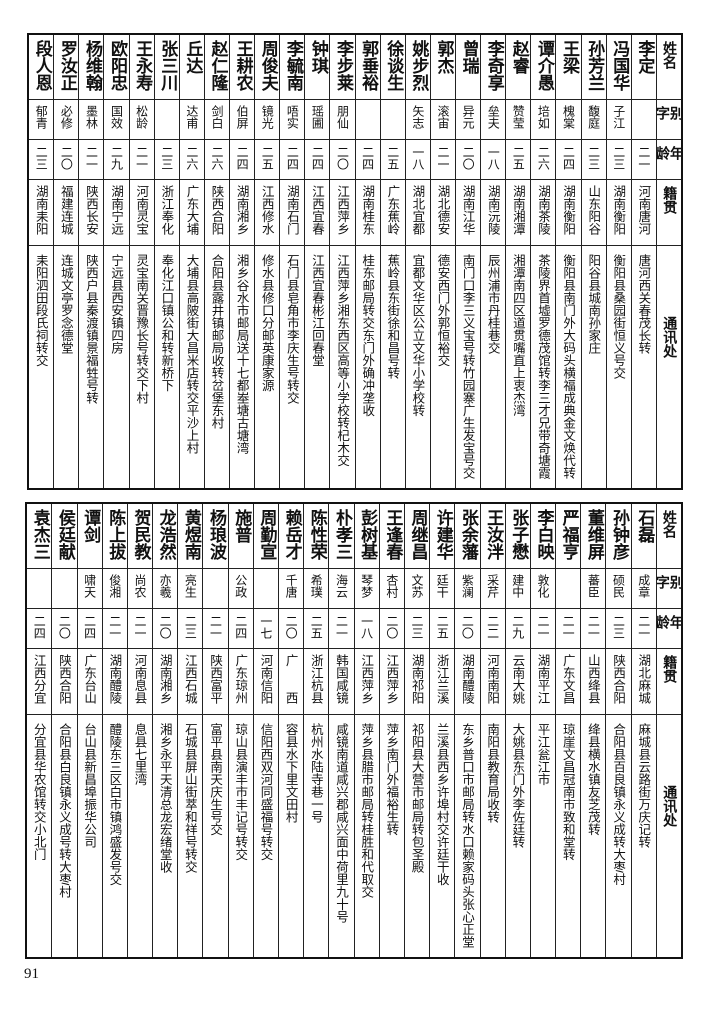 Image resolution: width=719 pixels, height=1024 pixels. Describe the element at coordinates (165, 682) in the screenshot. I see `person-native: 湖南湘乡` at that location.